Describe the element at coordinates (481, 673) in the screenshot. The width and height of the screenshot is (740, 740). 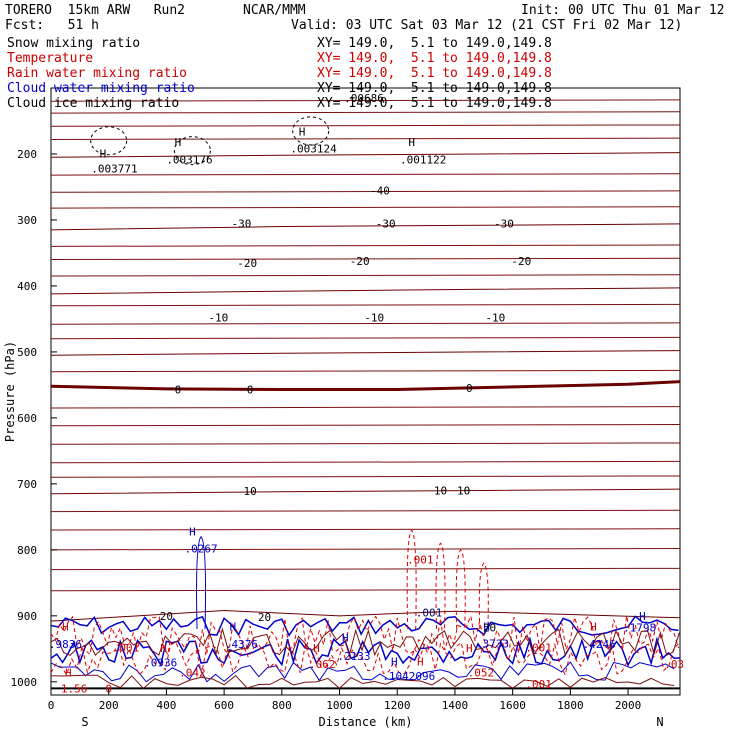
I see `contour-label: .052` at that location.